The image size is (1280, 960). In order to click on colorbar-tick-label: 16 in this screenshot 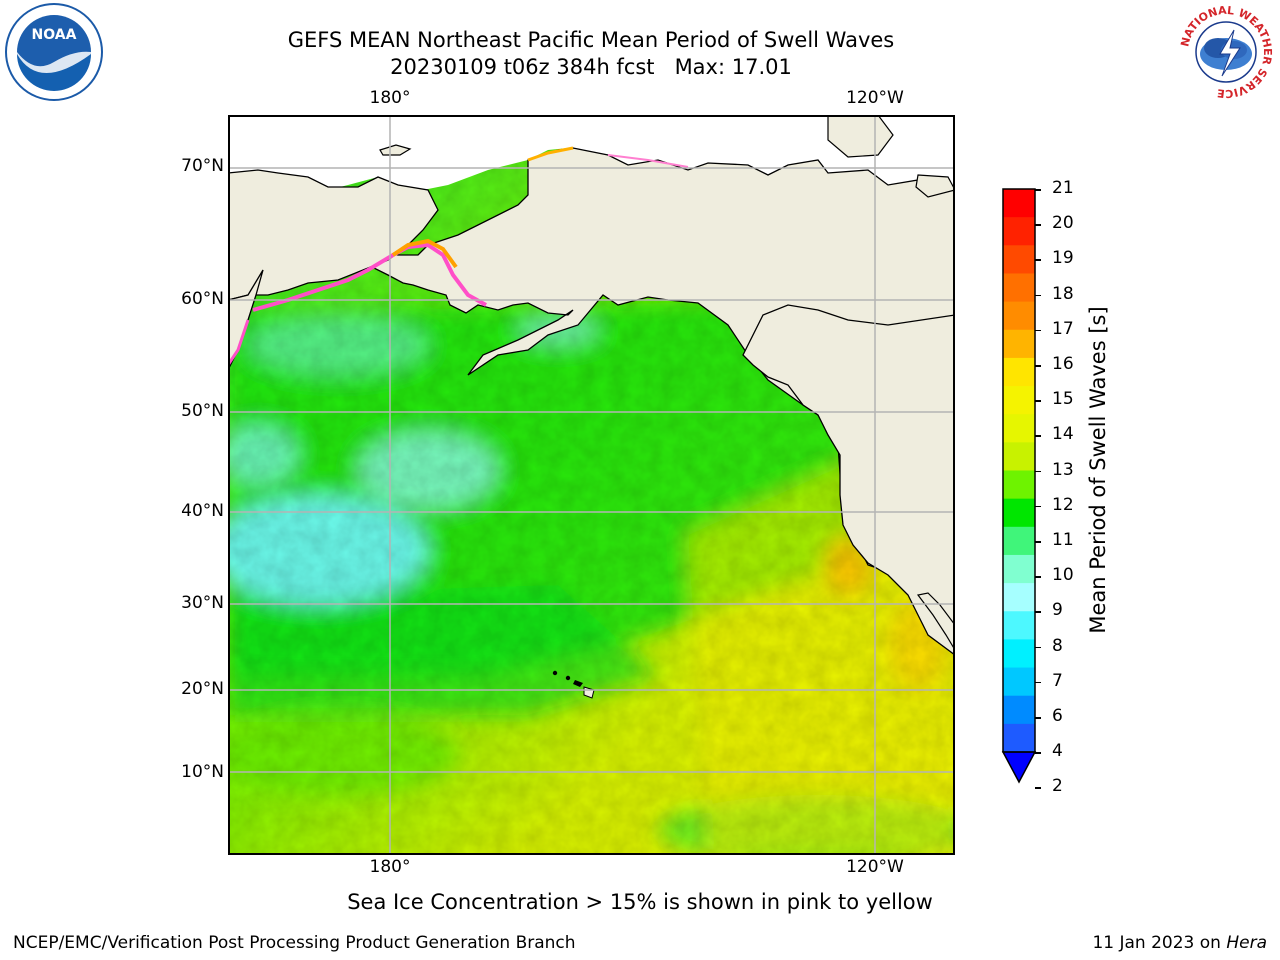, I will do `click(1063, 364)`.